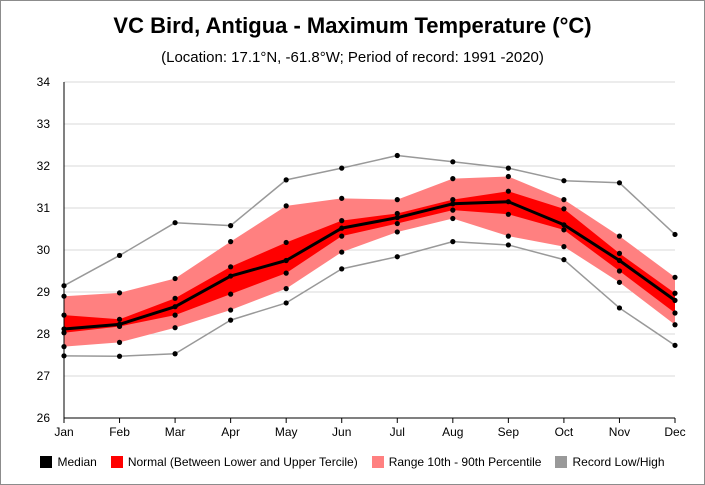 Image resolution: width=705 pixels, height=485 pixels. Describe the element at coordinates (44, 124) in the screenshot. I see `y-tick-label: 33` at that location.